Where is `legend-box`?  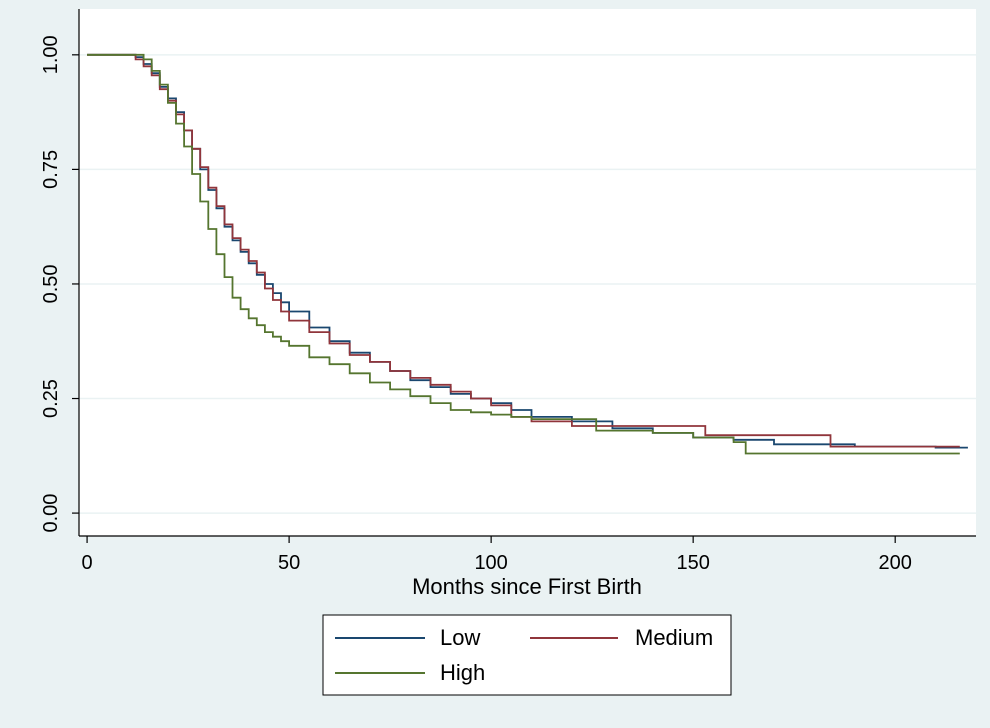 legend-box is located at coordinates (527, 655).